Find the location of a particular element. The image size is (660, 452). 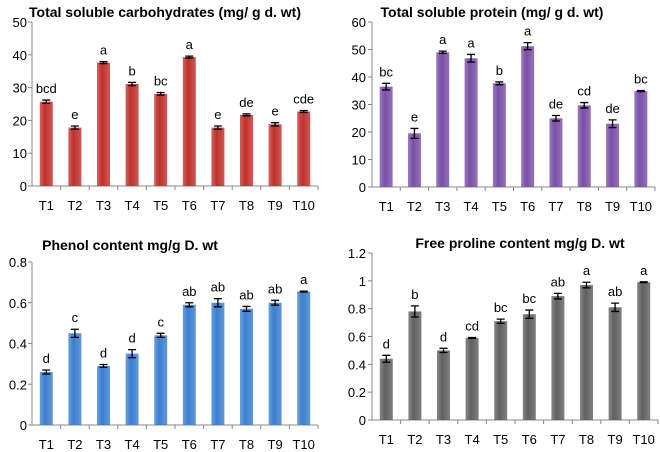

x-tick-label: T9 is located at coordinates (612, 206).